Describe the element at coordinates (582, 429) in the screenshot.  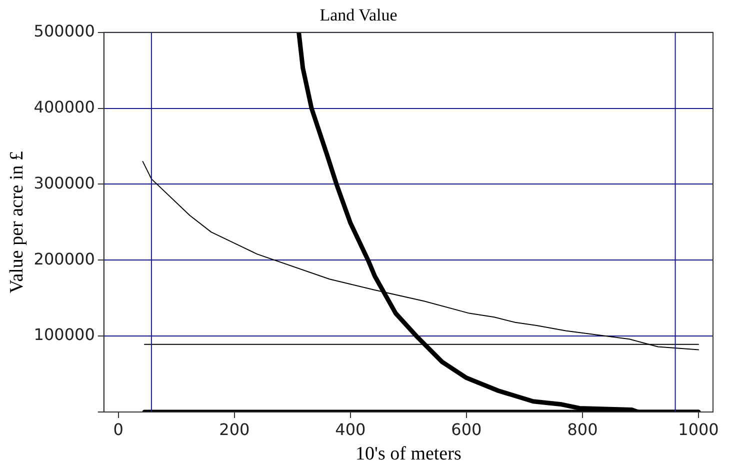
I see `x-tick-label: 800` at that location.